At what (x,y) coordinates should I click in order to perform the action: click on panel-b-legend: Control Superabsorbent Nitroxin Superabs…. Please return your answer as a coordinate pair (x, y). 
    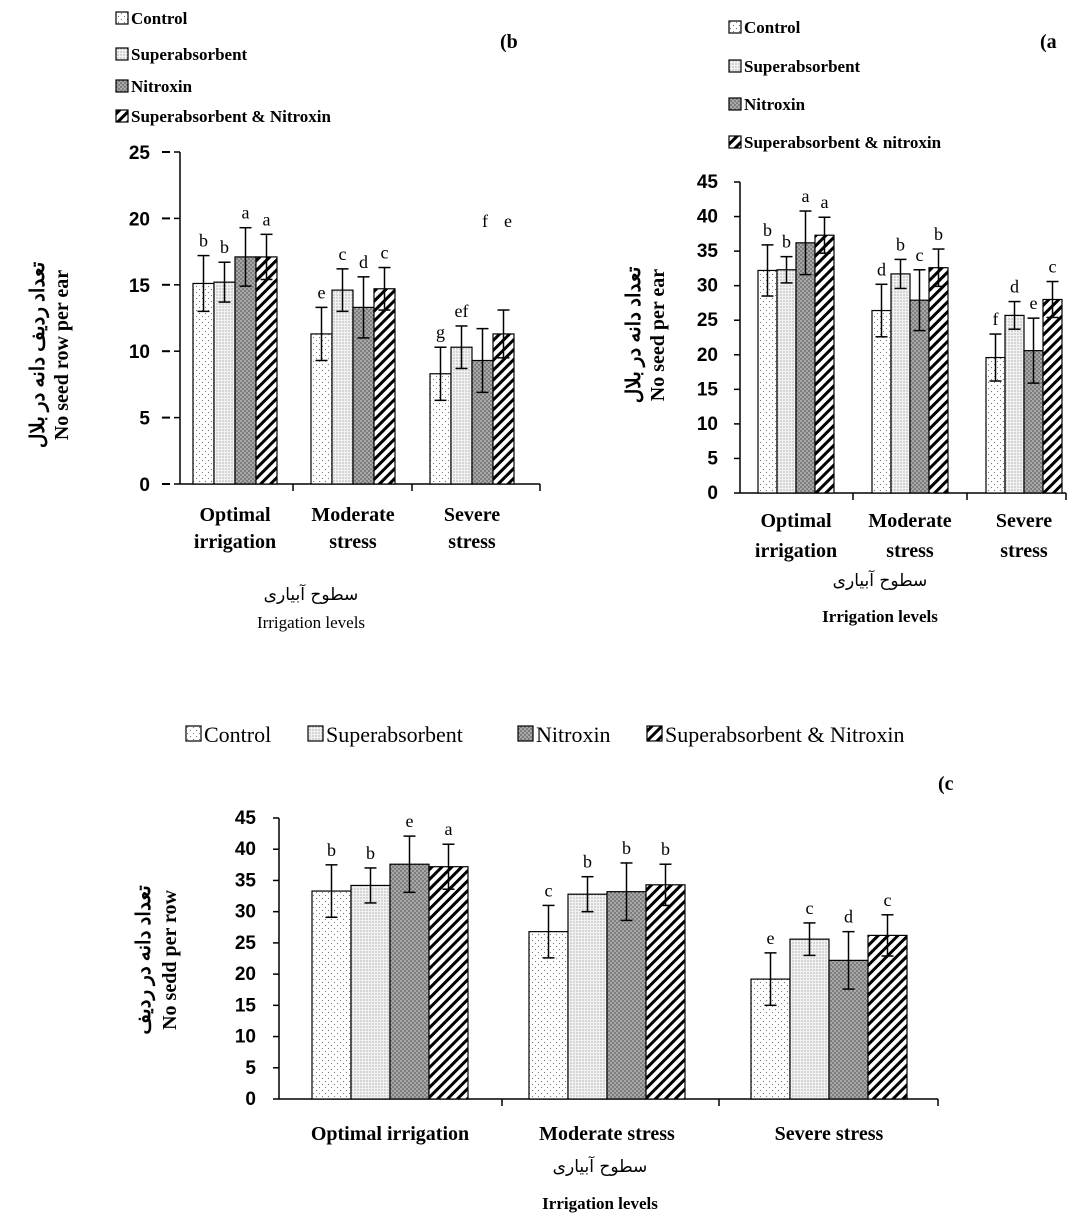
    Looking at the image, I should click on (223, 67).